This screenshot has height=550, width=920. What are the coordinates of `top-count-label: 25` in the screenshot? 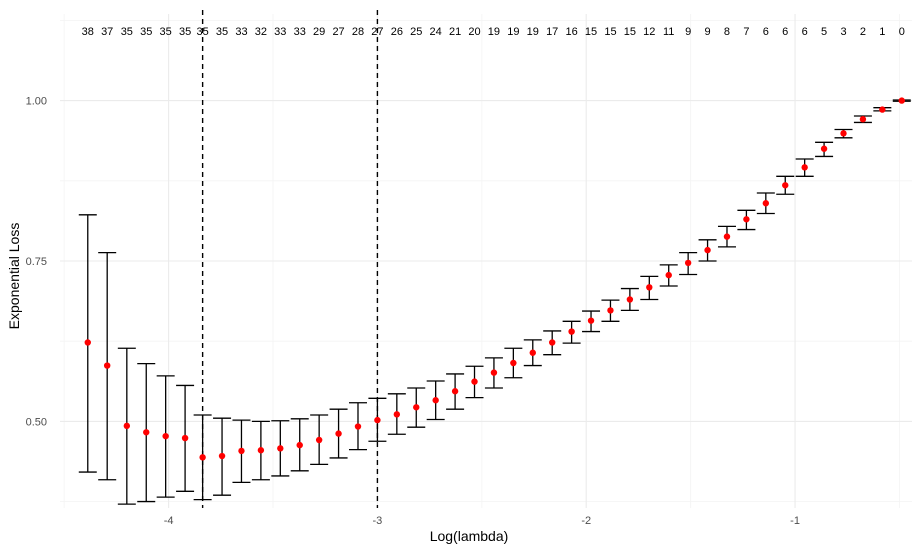 It's located at (416, 32).